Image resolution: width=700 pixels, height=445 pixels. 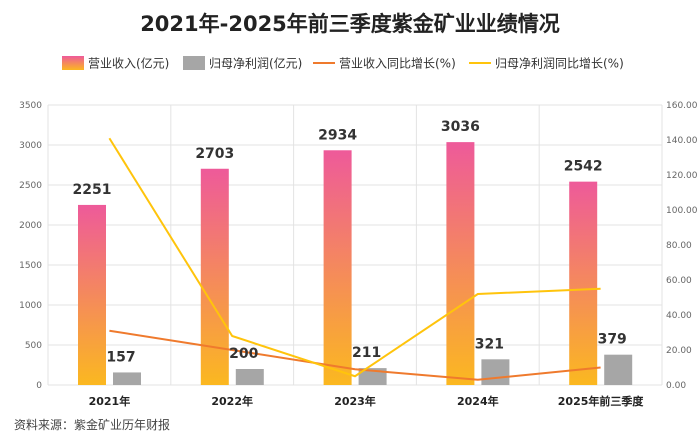 I want to click on x-tick-label: 2023年, so click(x=355, y=401).